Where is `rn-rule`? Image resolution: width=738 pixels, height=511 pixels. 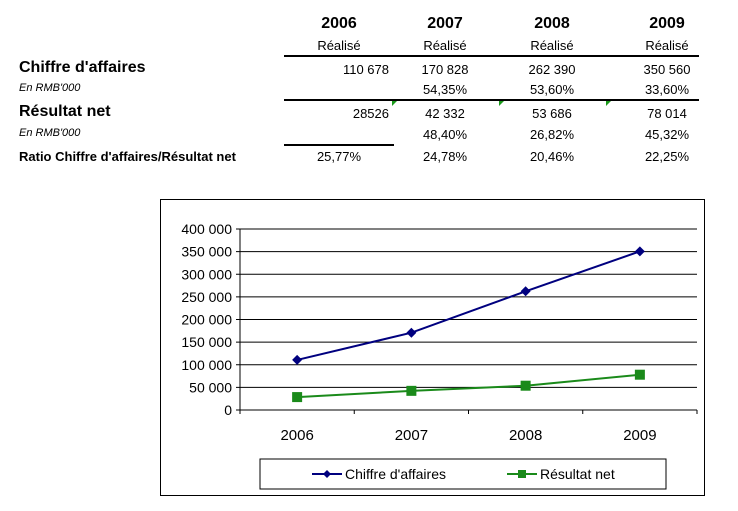 rn-rule is located at coordinates (339, 145).